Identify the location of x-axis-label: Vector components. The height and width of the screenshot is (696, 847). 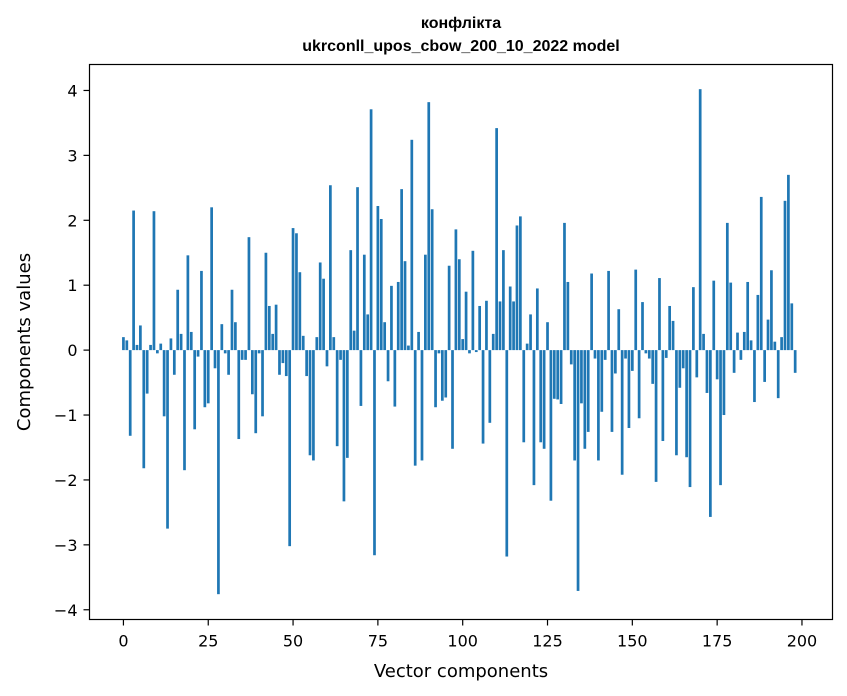
(461, 671).